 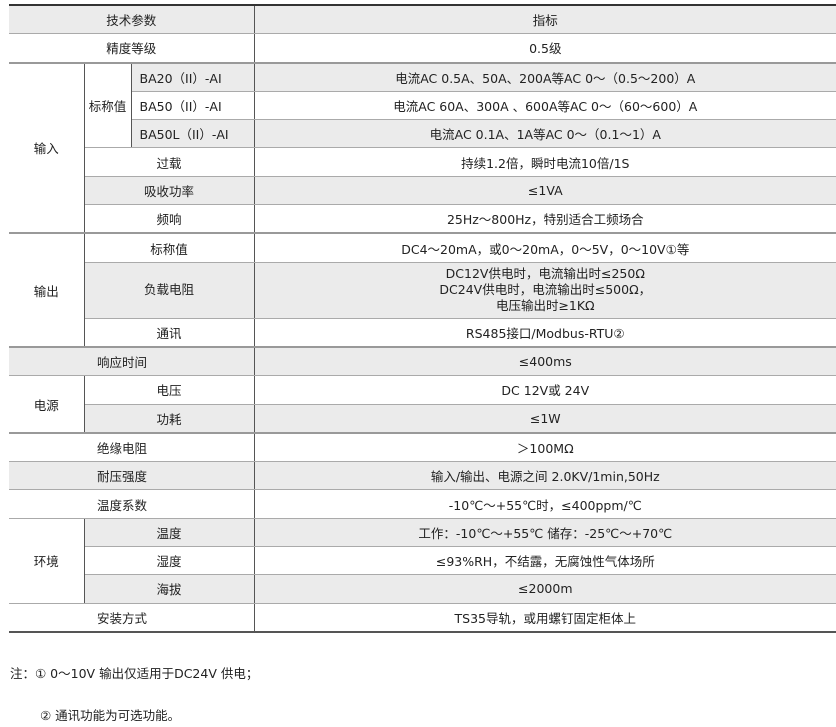 I want to click on load-line: 电压输出时≥1KΩ, so click(x=545, y=306).